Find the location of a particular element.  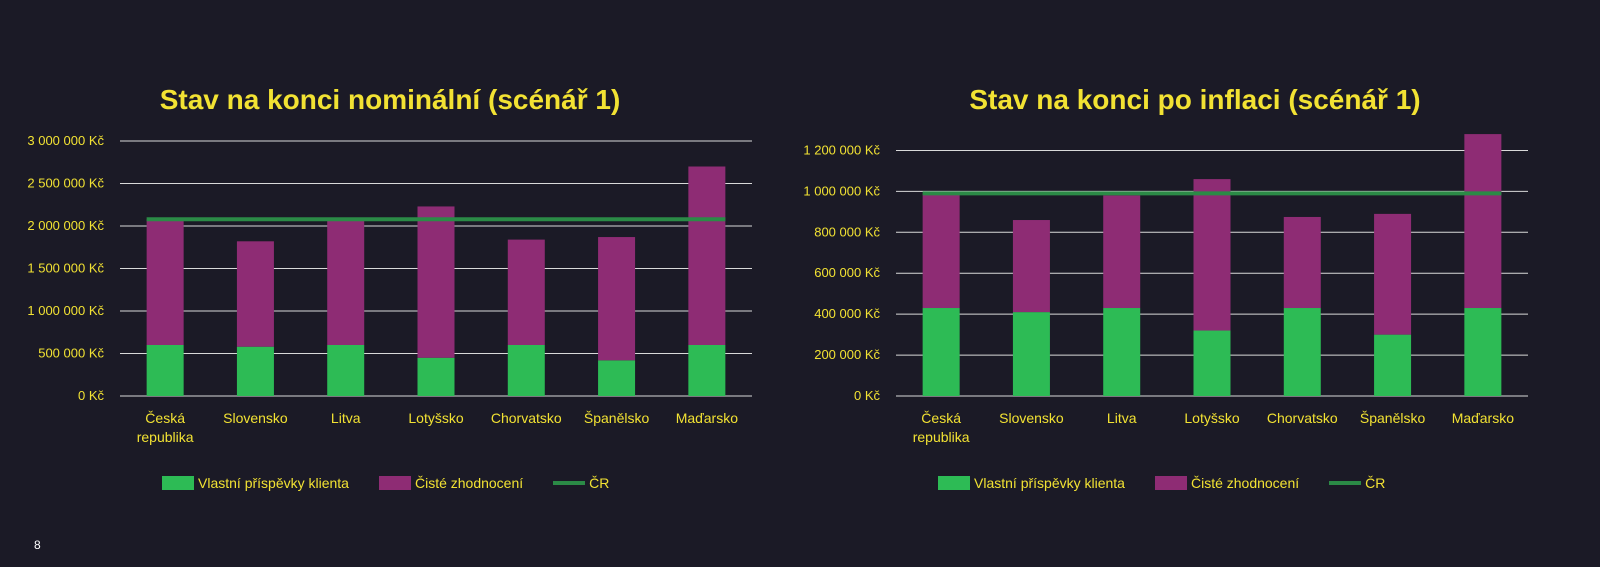

y-tick-label: 2 000 000 Kč is located at coordinates (65, 225).